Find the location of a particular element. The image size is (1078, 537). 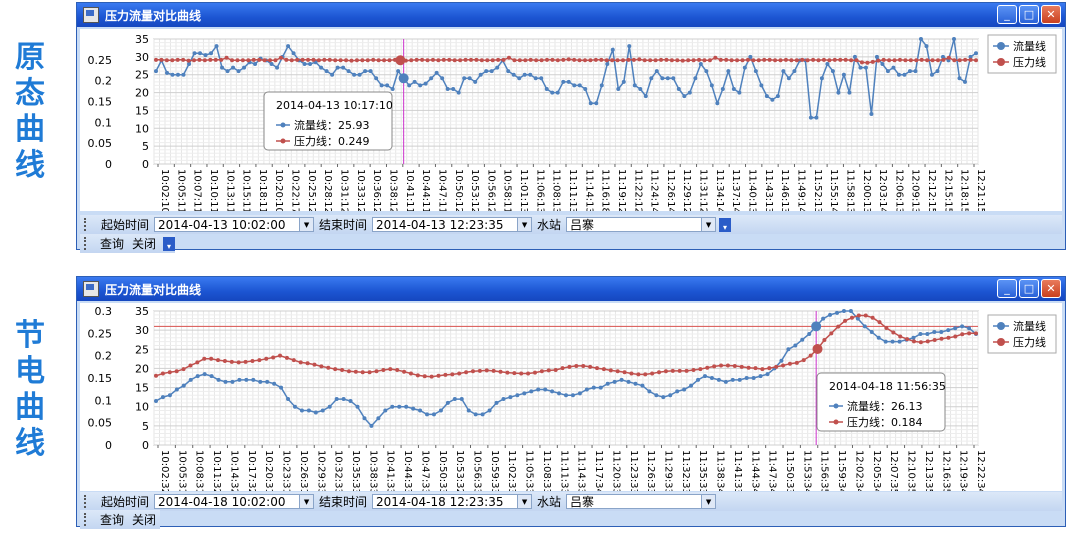

start-time-select: 2014-04-13 10:02:00 ▼ is located at coordinates (234, 224).